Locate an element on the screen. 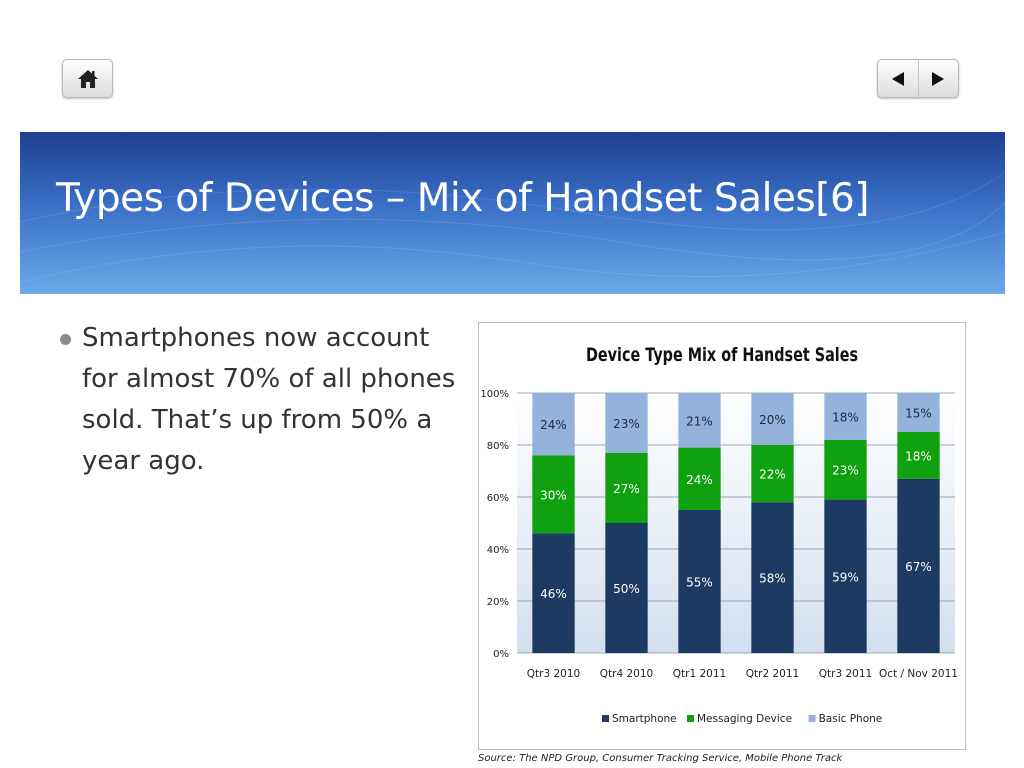 This screenshot has height=768, width=1024. data-label: 50% is located at coordinates (626, 589).